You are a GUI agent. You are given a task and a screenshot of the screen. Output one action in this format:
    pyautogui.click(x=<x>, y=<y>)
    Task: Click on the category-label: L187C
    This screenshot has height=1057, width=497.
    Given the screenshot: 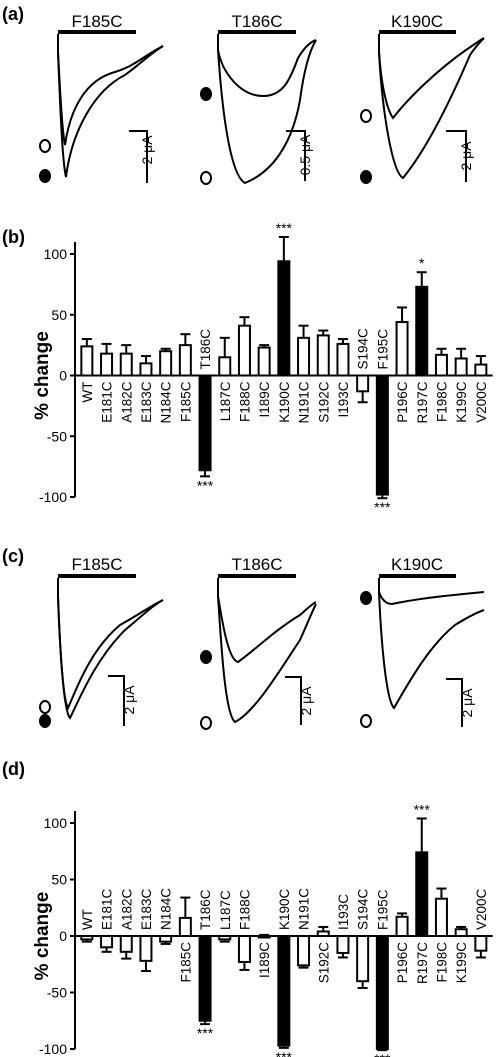 What is the action you would take?
    pyautogui.click(x=225, y=401)
    